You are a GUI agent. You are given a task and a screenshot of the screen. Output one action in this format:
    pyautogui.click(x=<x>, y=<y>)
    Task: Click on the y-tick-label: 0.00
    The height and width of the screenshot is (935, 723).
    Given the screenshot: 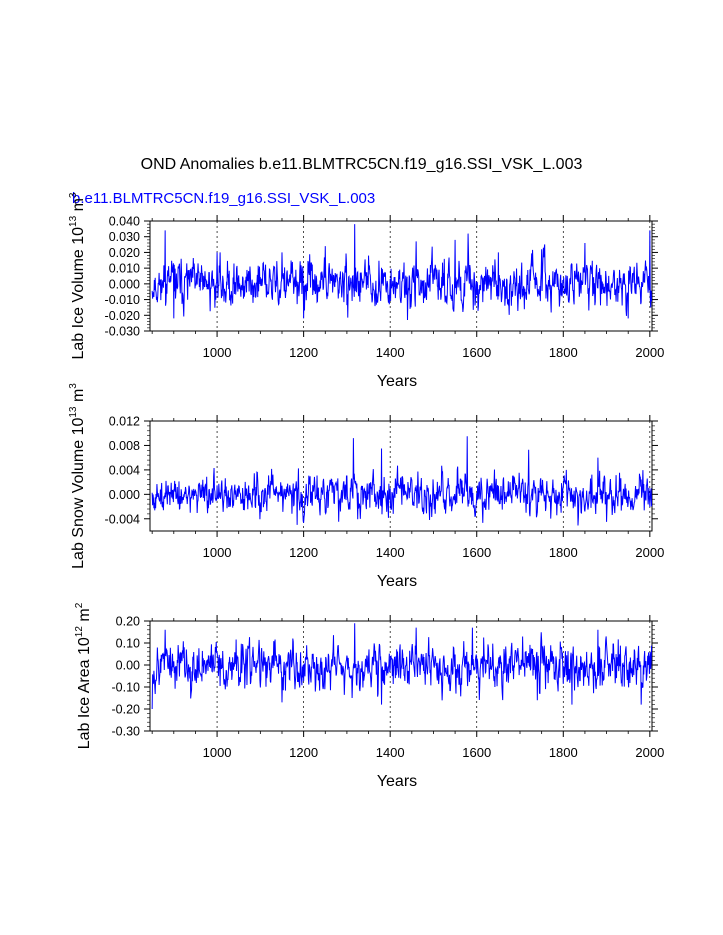 What is the action you would take?
    pyautogui.click(x=128, y=666)
    